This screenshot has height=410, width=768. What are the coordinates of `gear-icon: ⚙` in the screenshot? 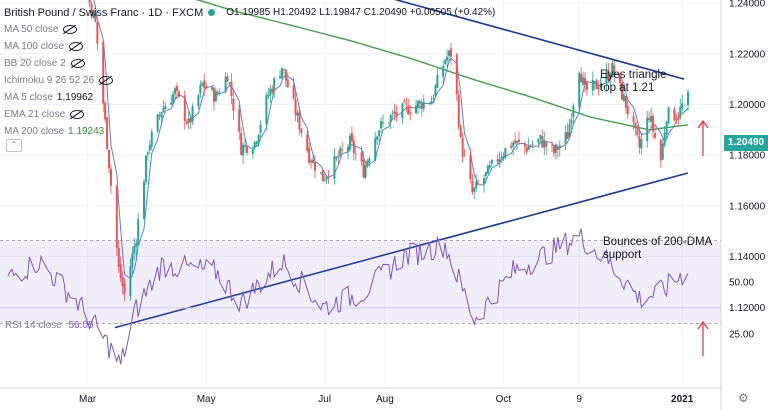 It's located at (743, 398).